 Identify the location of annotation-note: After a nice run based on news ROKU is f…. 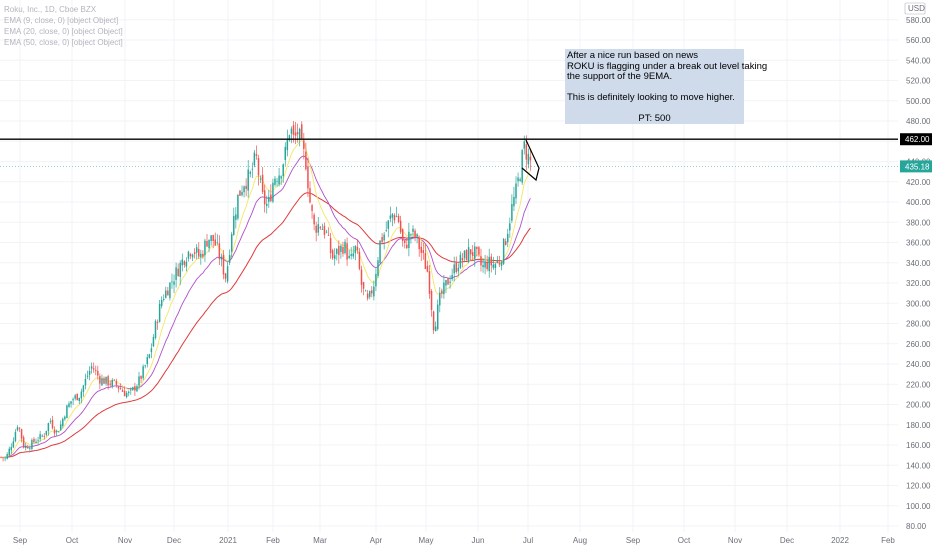
(666, 86).